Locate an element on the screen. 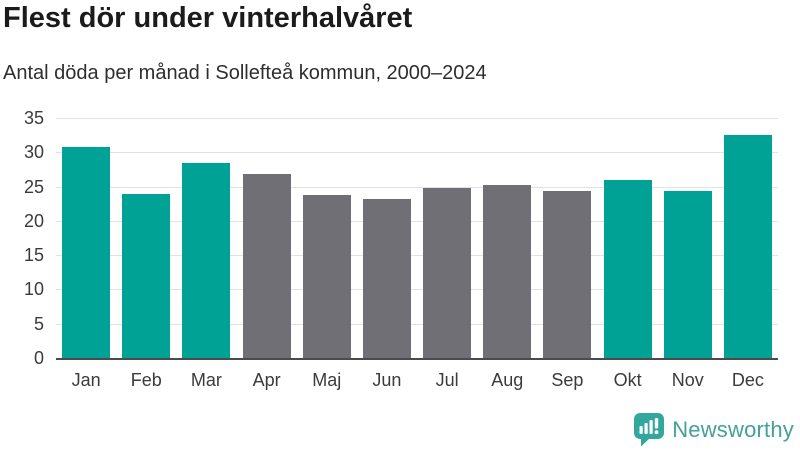 Image resolution: width=800 pixels, height=450 pixels. bar-apr is located at coordinates (266, 266).